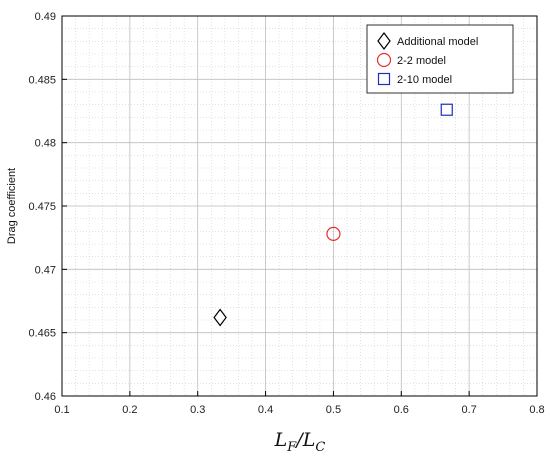 The width and height of the screenshot is (550, 461). What do you see at coordinates (437, 42) in the screenshot?
I see `legend-label: Additional model` at bounding box center [437, 42].